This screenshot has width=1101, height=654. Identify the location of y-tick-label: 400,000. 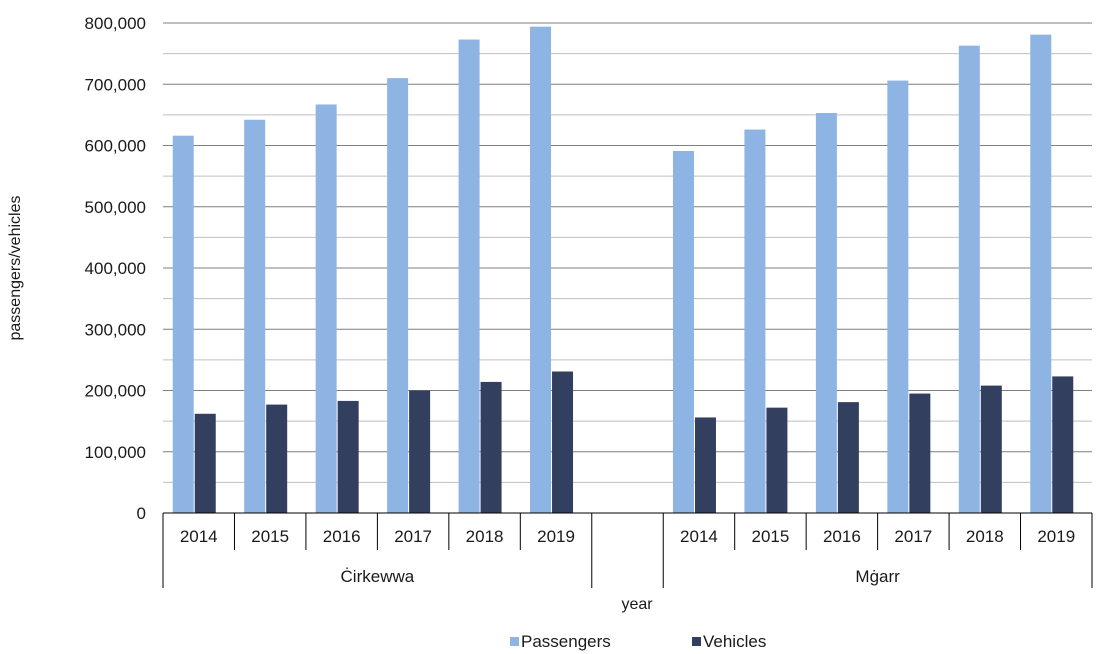
(115, 268).